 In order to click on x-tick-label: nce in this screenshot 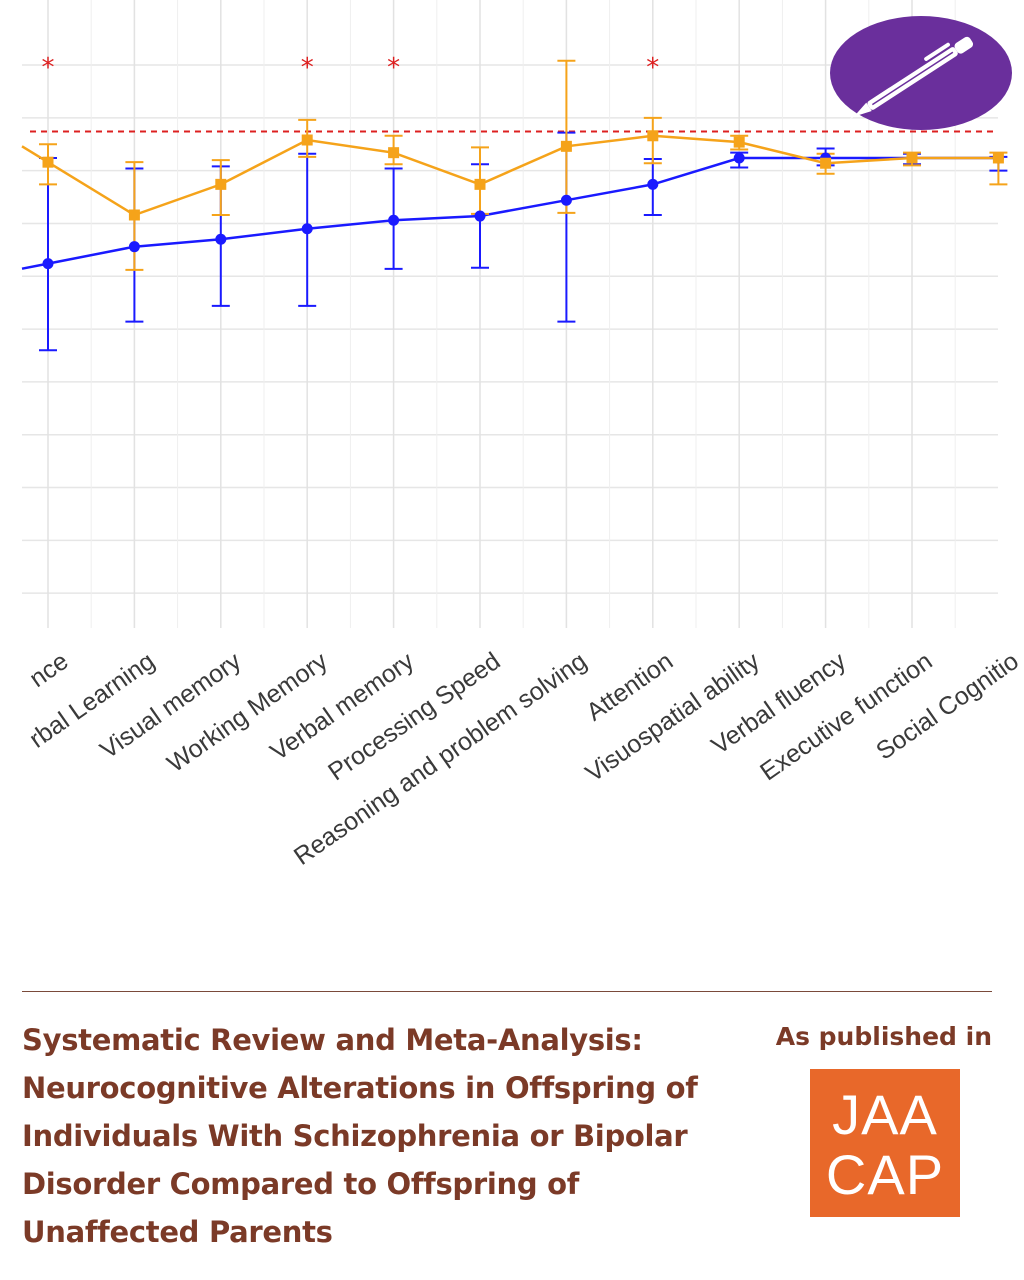, I will do `click(48, 670)`.